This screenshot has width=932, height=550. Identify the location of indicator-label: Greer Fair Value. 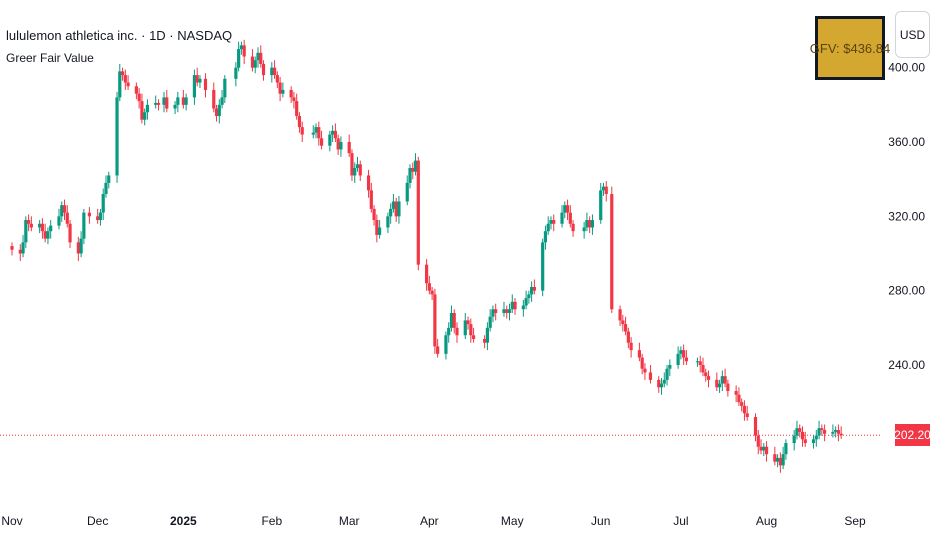
(50, 58).